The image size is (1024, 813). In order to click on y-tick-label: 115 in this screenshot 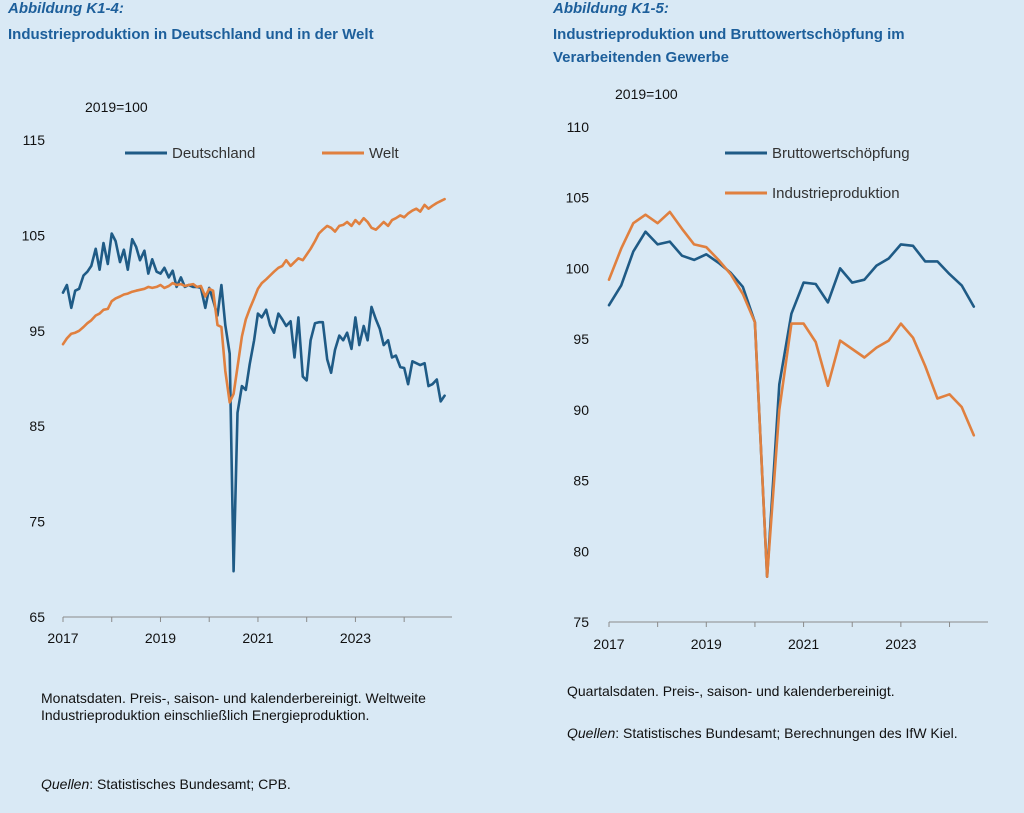, I will do `click(34, 140)`.